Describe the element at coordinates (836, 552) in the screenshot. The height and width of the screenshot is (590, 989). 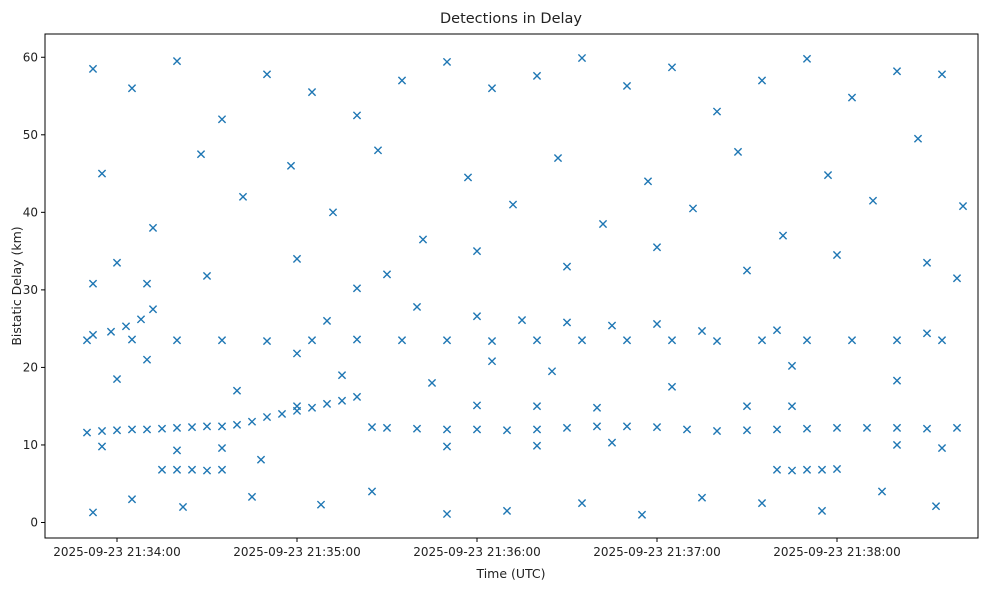
I see `x-tick-label: 2025-09-23 21:38:00` at that location.